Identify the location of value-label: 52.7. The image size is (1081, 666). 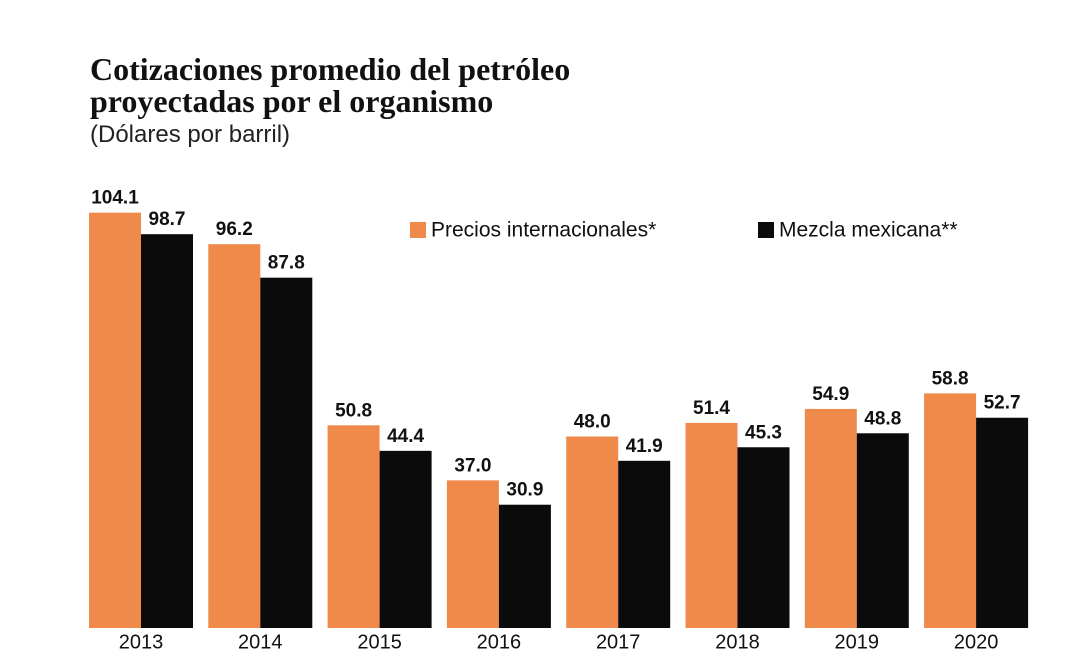
(1002, 403).